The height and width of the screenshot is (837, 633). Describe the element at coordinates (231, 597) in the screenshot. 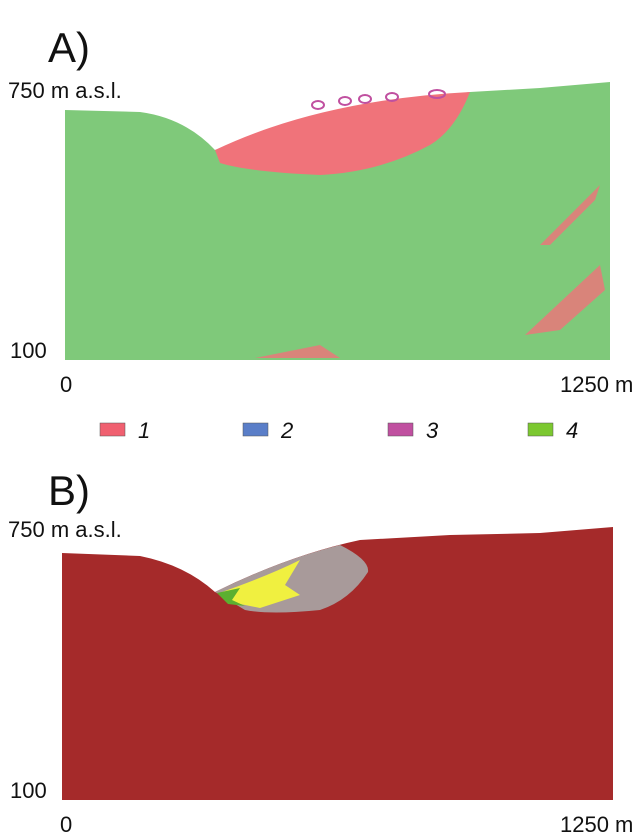

I see `landslide-green` at that location.